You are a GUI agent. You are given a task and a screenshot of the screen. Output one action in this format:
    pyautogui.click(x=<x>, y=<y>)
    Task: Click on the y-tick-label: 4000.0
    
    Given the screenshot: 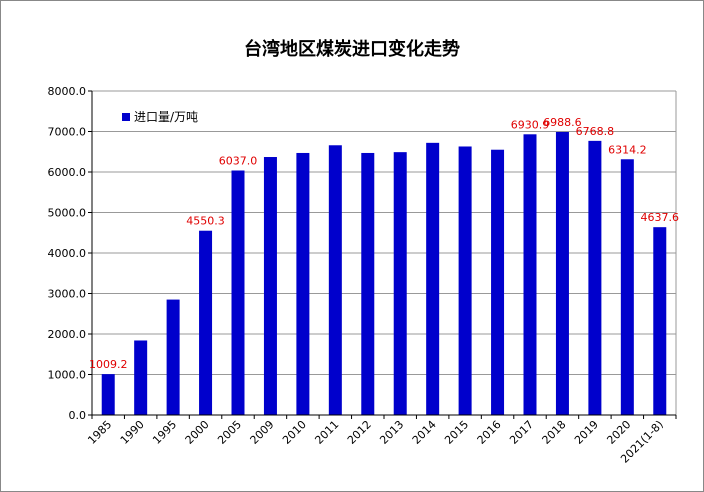 What is the action you would take?
    pyautogui.click(x=67, y=253)
    